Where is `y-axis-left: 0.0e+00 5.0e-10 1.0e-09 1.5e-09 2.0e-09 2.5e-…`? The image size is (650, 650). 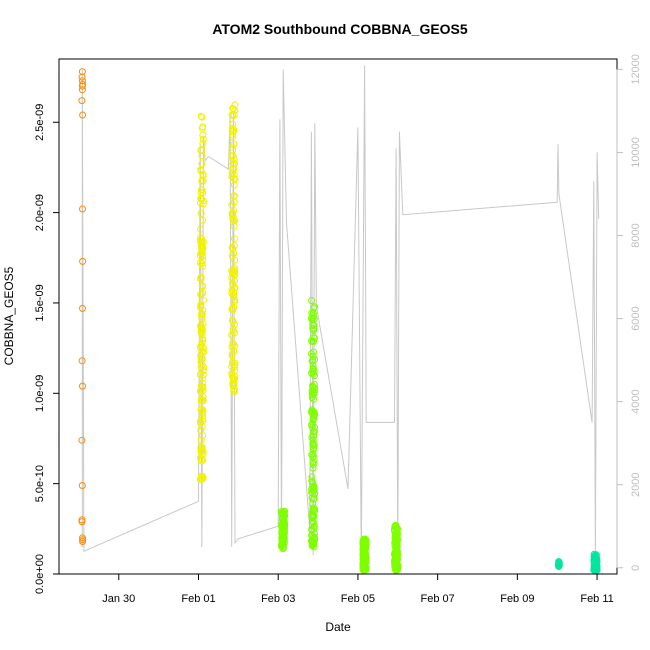
y-axis-left: 0.0e+00 5.0e-10 1.0e-09 1.5e-09 2.0e-09 2.5e-… is located at coordinates (47, 349).